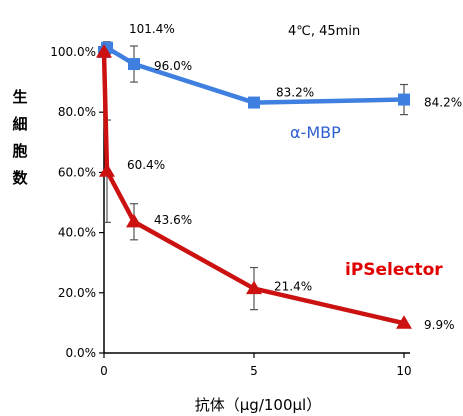  Describe the element at coordinates (152, 29) in the screenshot. I see `data-label: 101.4%` at that location.